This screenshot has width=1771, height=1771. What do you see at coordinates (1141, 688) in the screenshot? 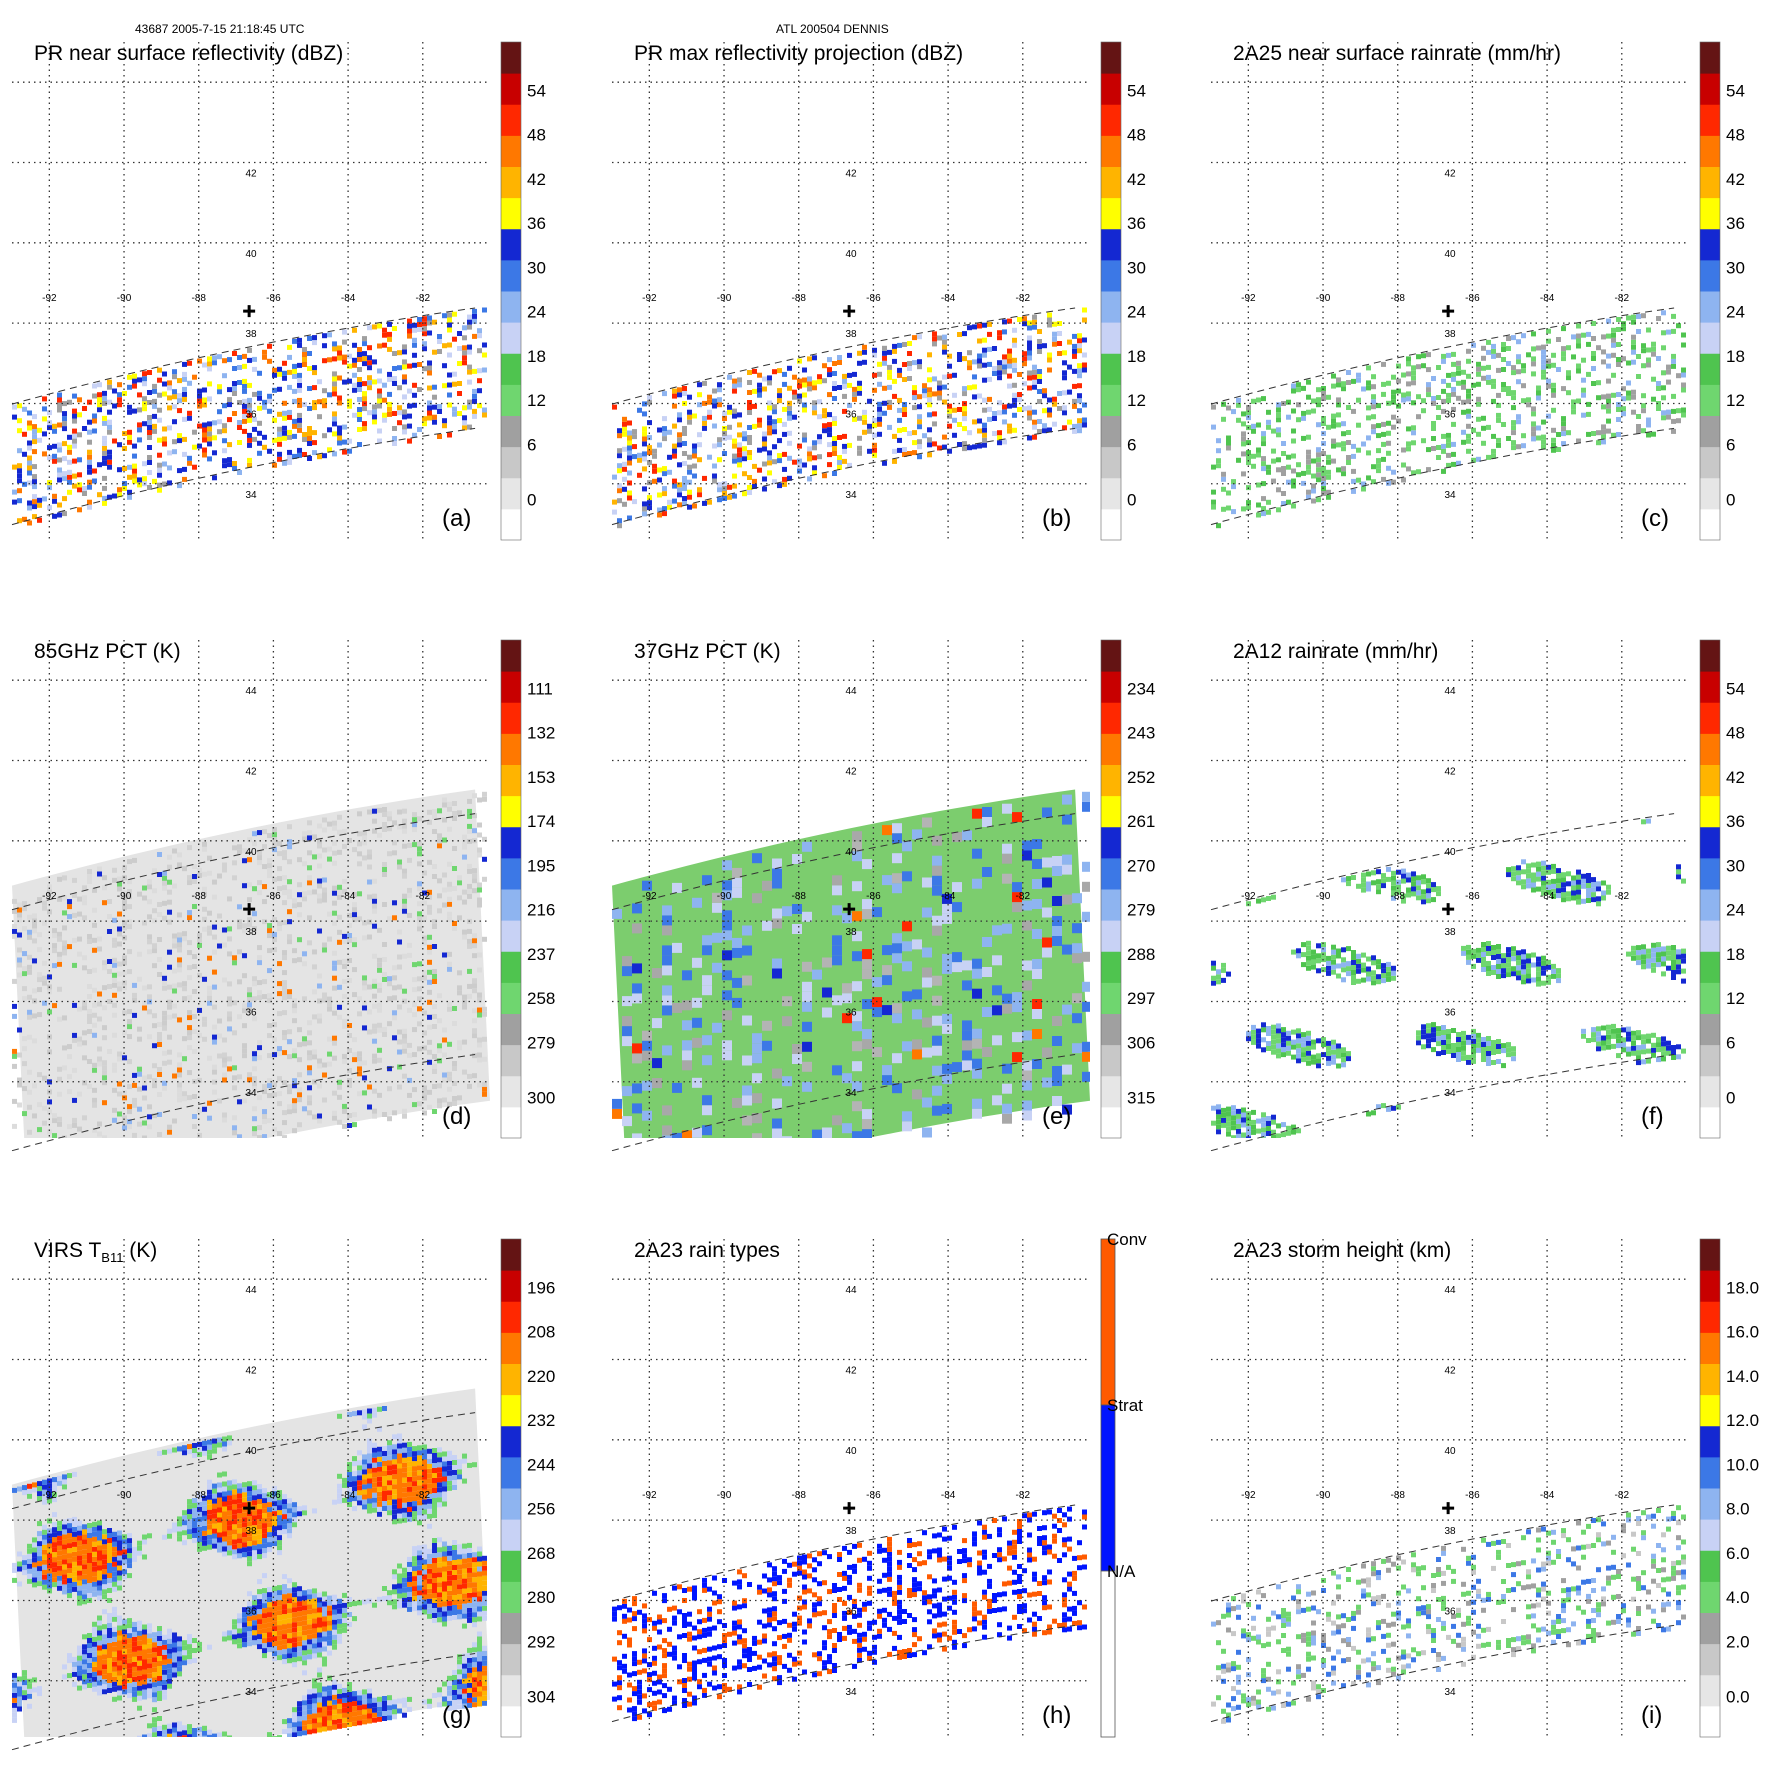
I see `colorbar-tick-label: 234` at bounding box center [1141, 688].